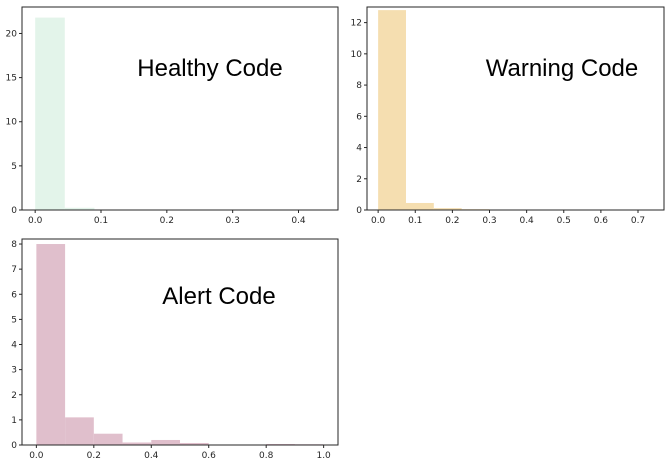 The height and width of the screenshot is (463, 671). I want to click on alert-code-xtick-label: 1.0, so click(323, 456).